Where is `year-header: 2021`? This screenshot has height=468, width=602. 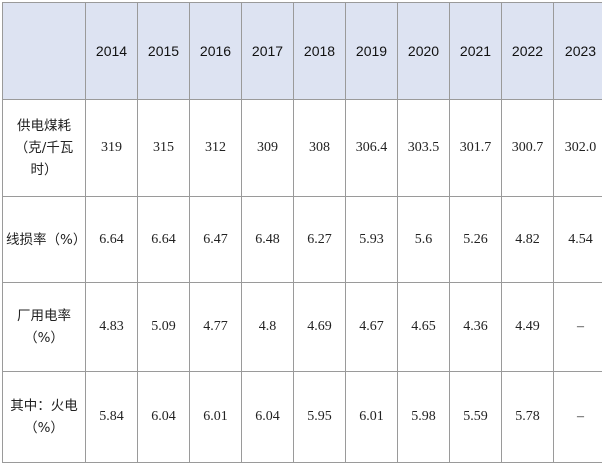
year-header: 2021 is located at coordinates (475, 51).